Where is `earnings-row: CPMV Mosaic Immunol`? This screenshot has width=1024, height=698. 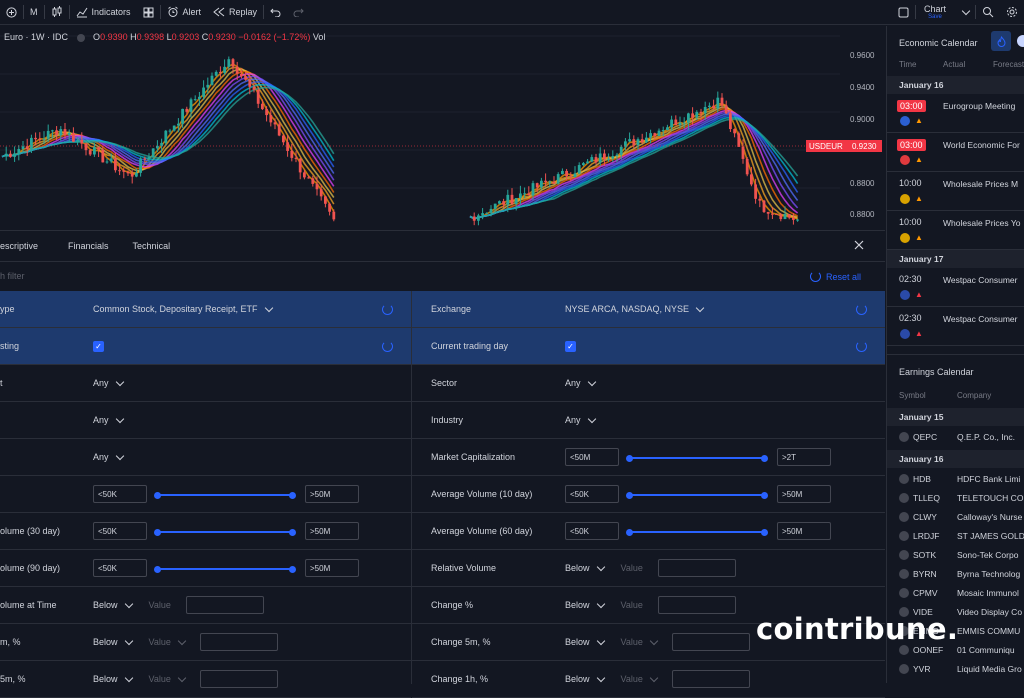
earnings-row: CPMV Mosaic Immunol is located at coordinates (955, 592).